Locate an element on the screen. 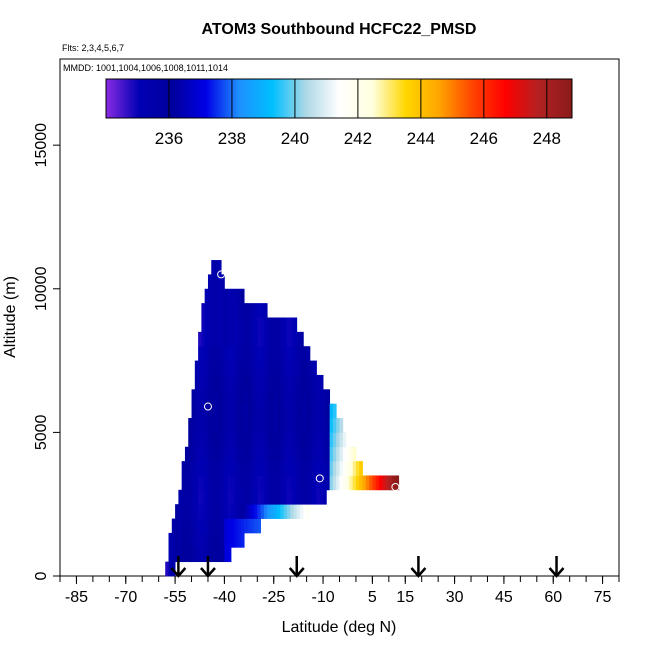 The width and height of the screenshot is (650, 650). colorbar-tick-label: 236 is located at coordinates (169, 138).